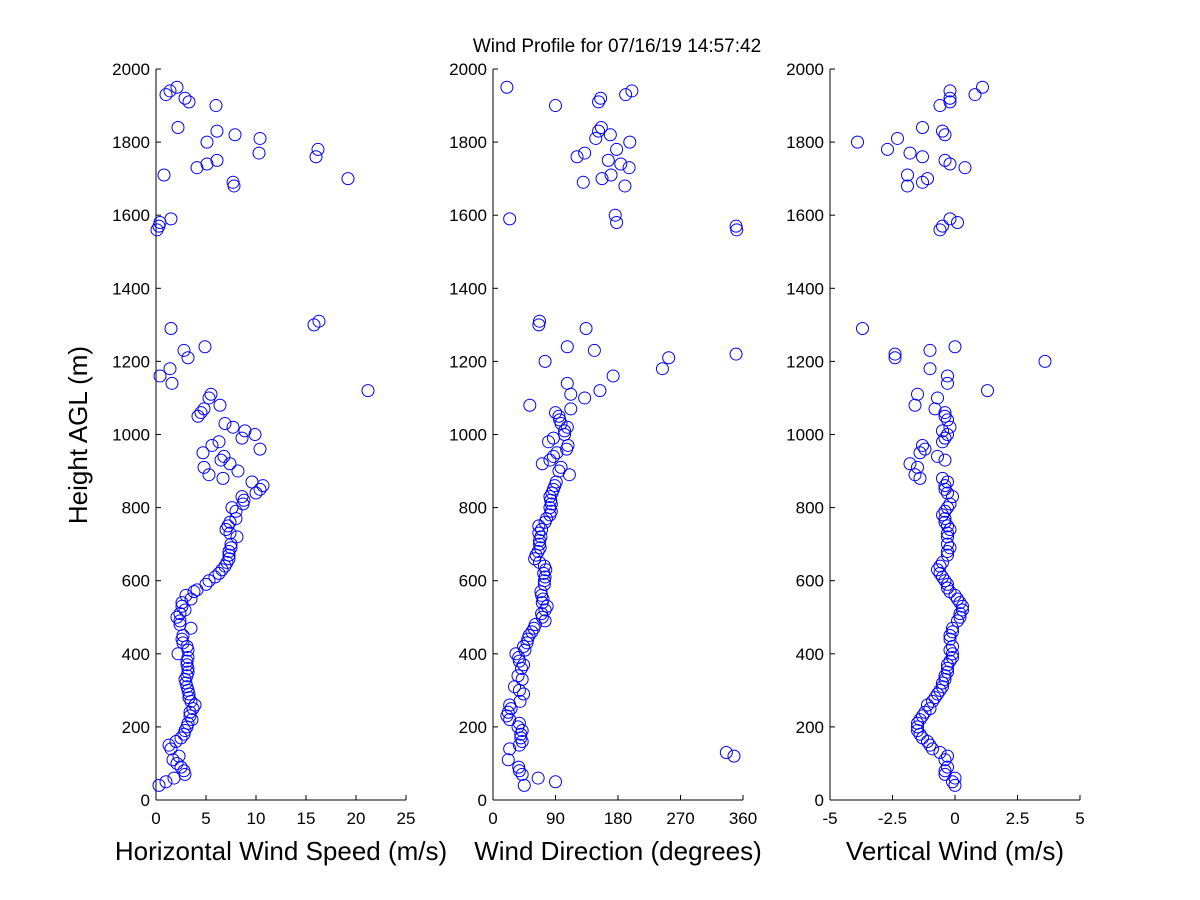 This screenshot has height=900, width=1200. Describe the element at coordinates (131, 215) in the screenshot. I see `speed-y-tick-label: 1600` at that location.